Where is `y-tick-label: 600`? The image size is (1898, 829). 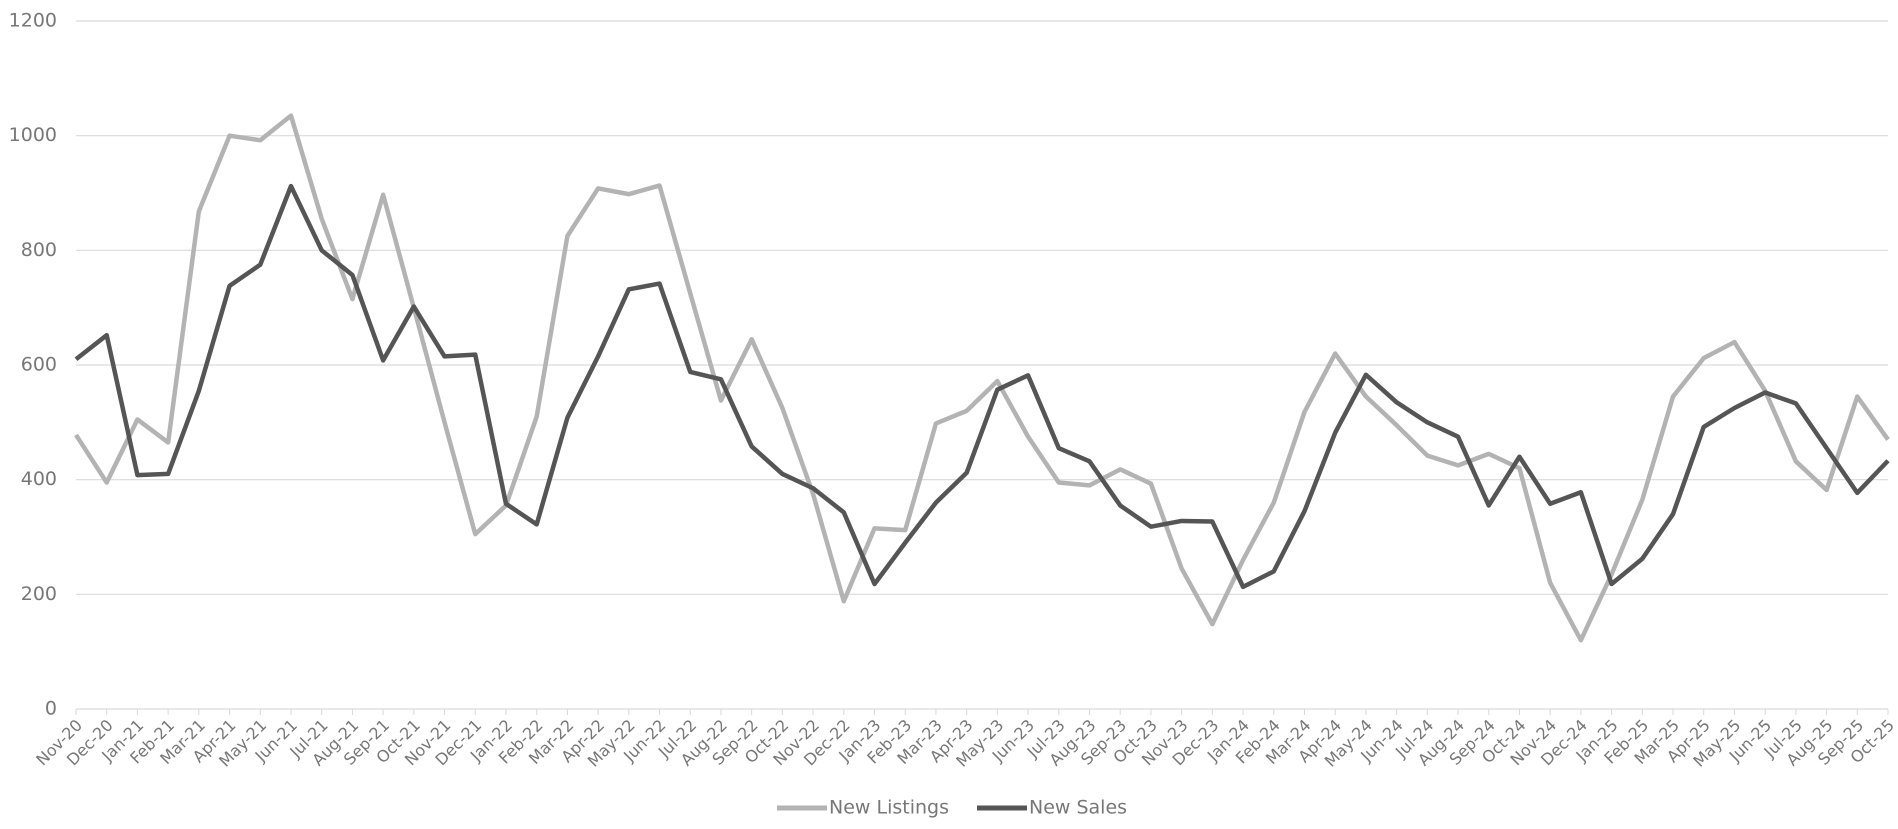 y-tick-label: 600 is located at coordinates (39, 365).